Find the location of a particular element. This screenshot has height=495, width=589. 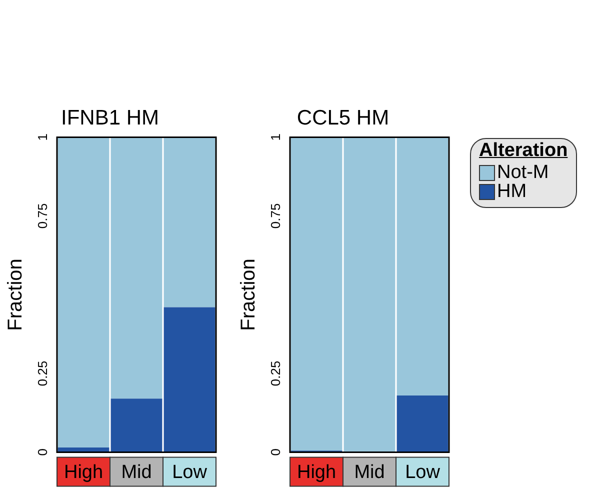

text: Not-M is located at coordinates (523, 172).